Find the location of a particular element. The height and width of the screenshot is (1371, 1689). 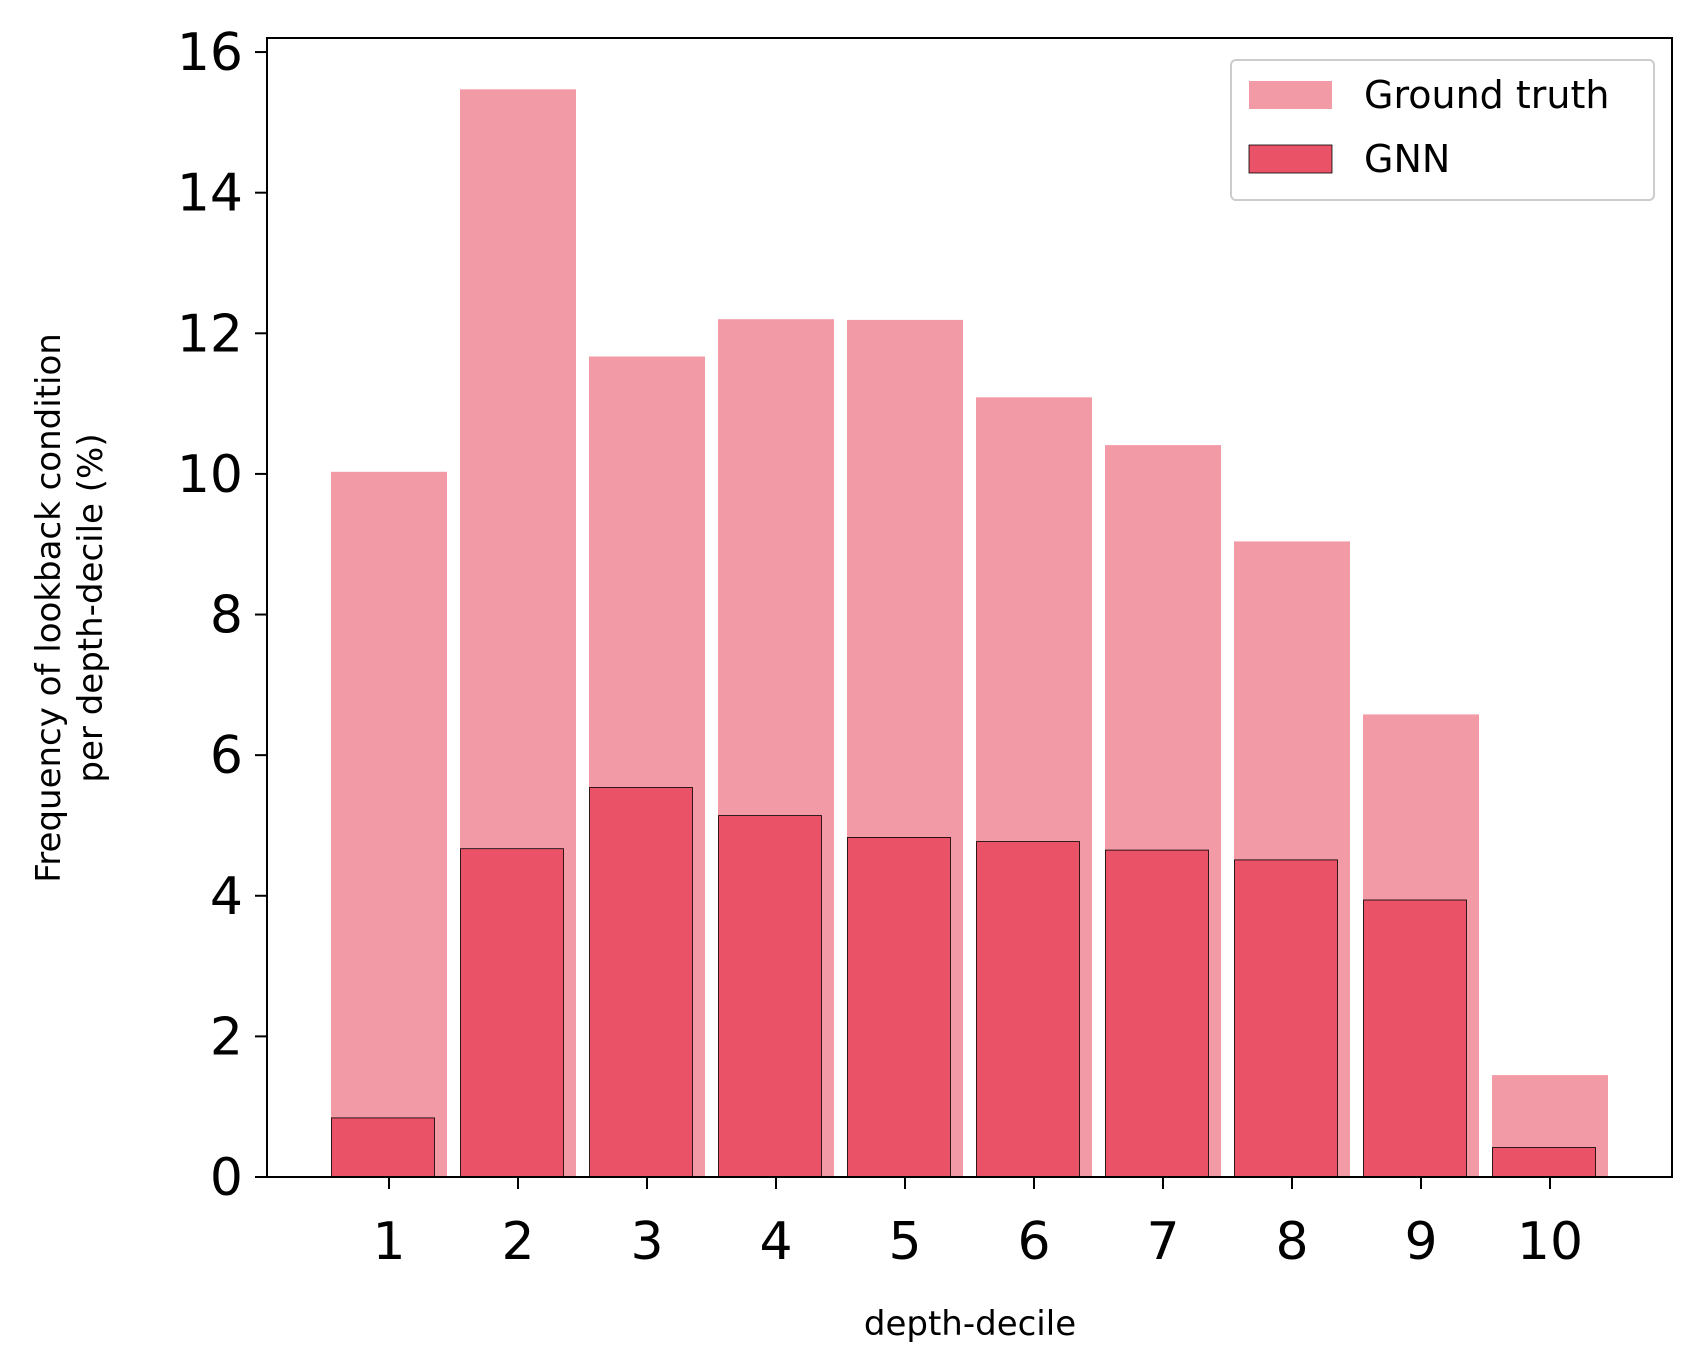

y-tick-label-2: 2 is located at coordinates (226, 1037).